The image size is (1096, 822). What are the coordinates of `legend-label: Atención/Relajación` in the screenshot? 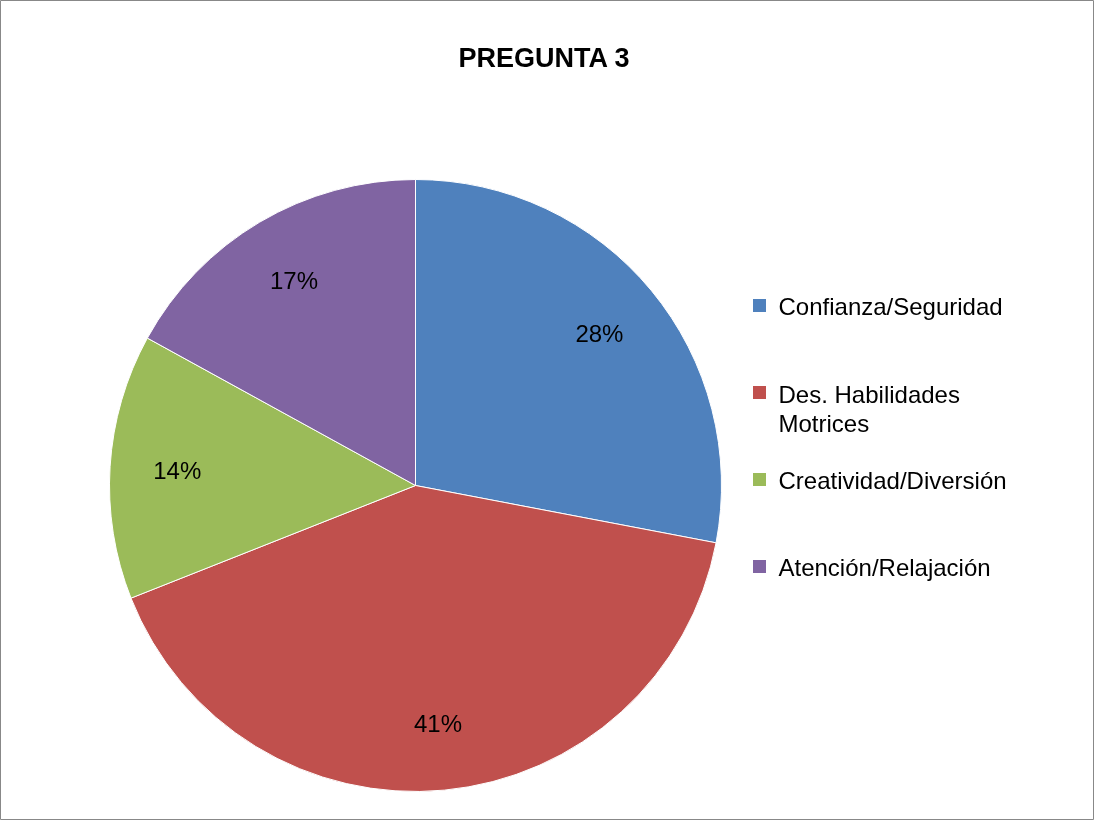 It's located at (884, 567).